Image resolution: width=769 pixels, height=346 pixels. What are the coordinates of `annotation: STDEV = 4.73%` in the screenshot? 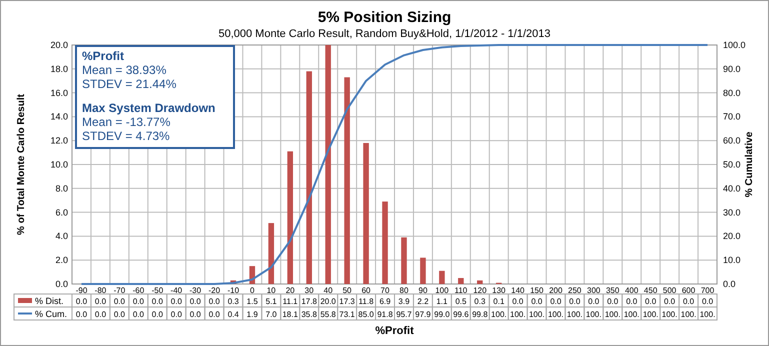 It's located at (126, 136).